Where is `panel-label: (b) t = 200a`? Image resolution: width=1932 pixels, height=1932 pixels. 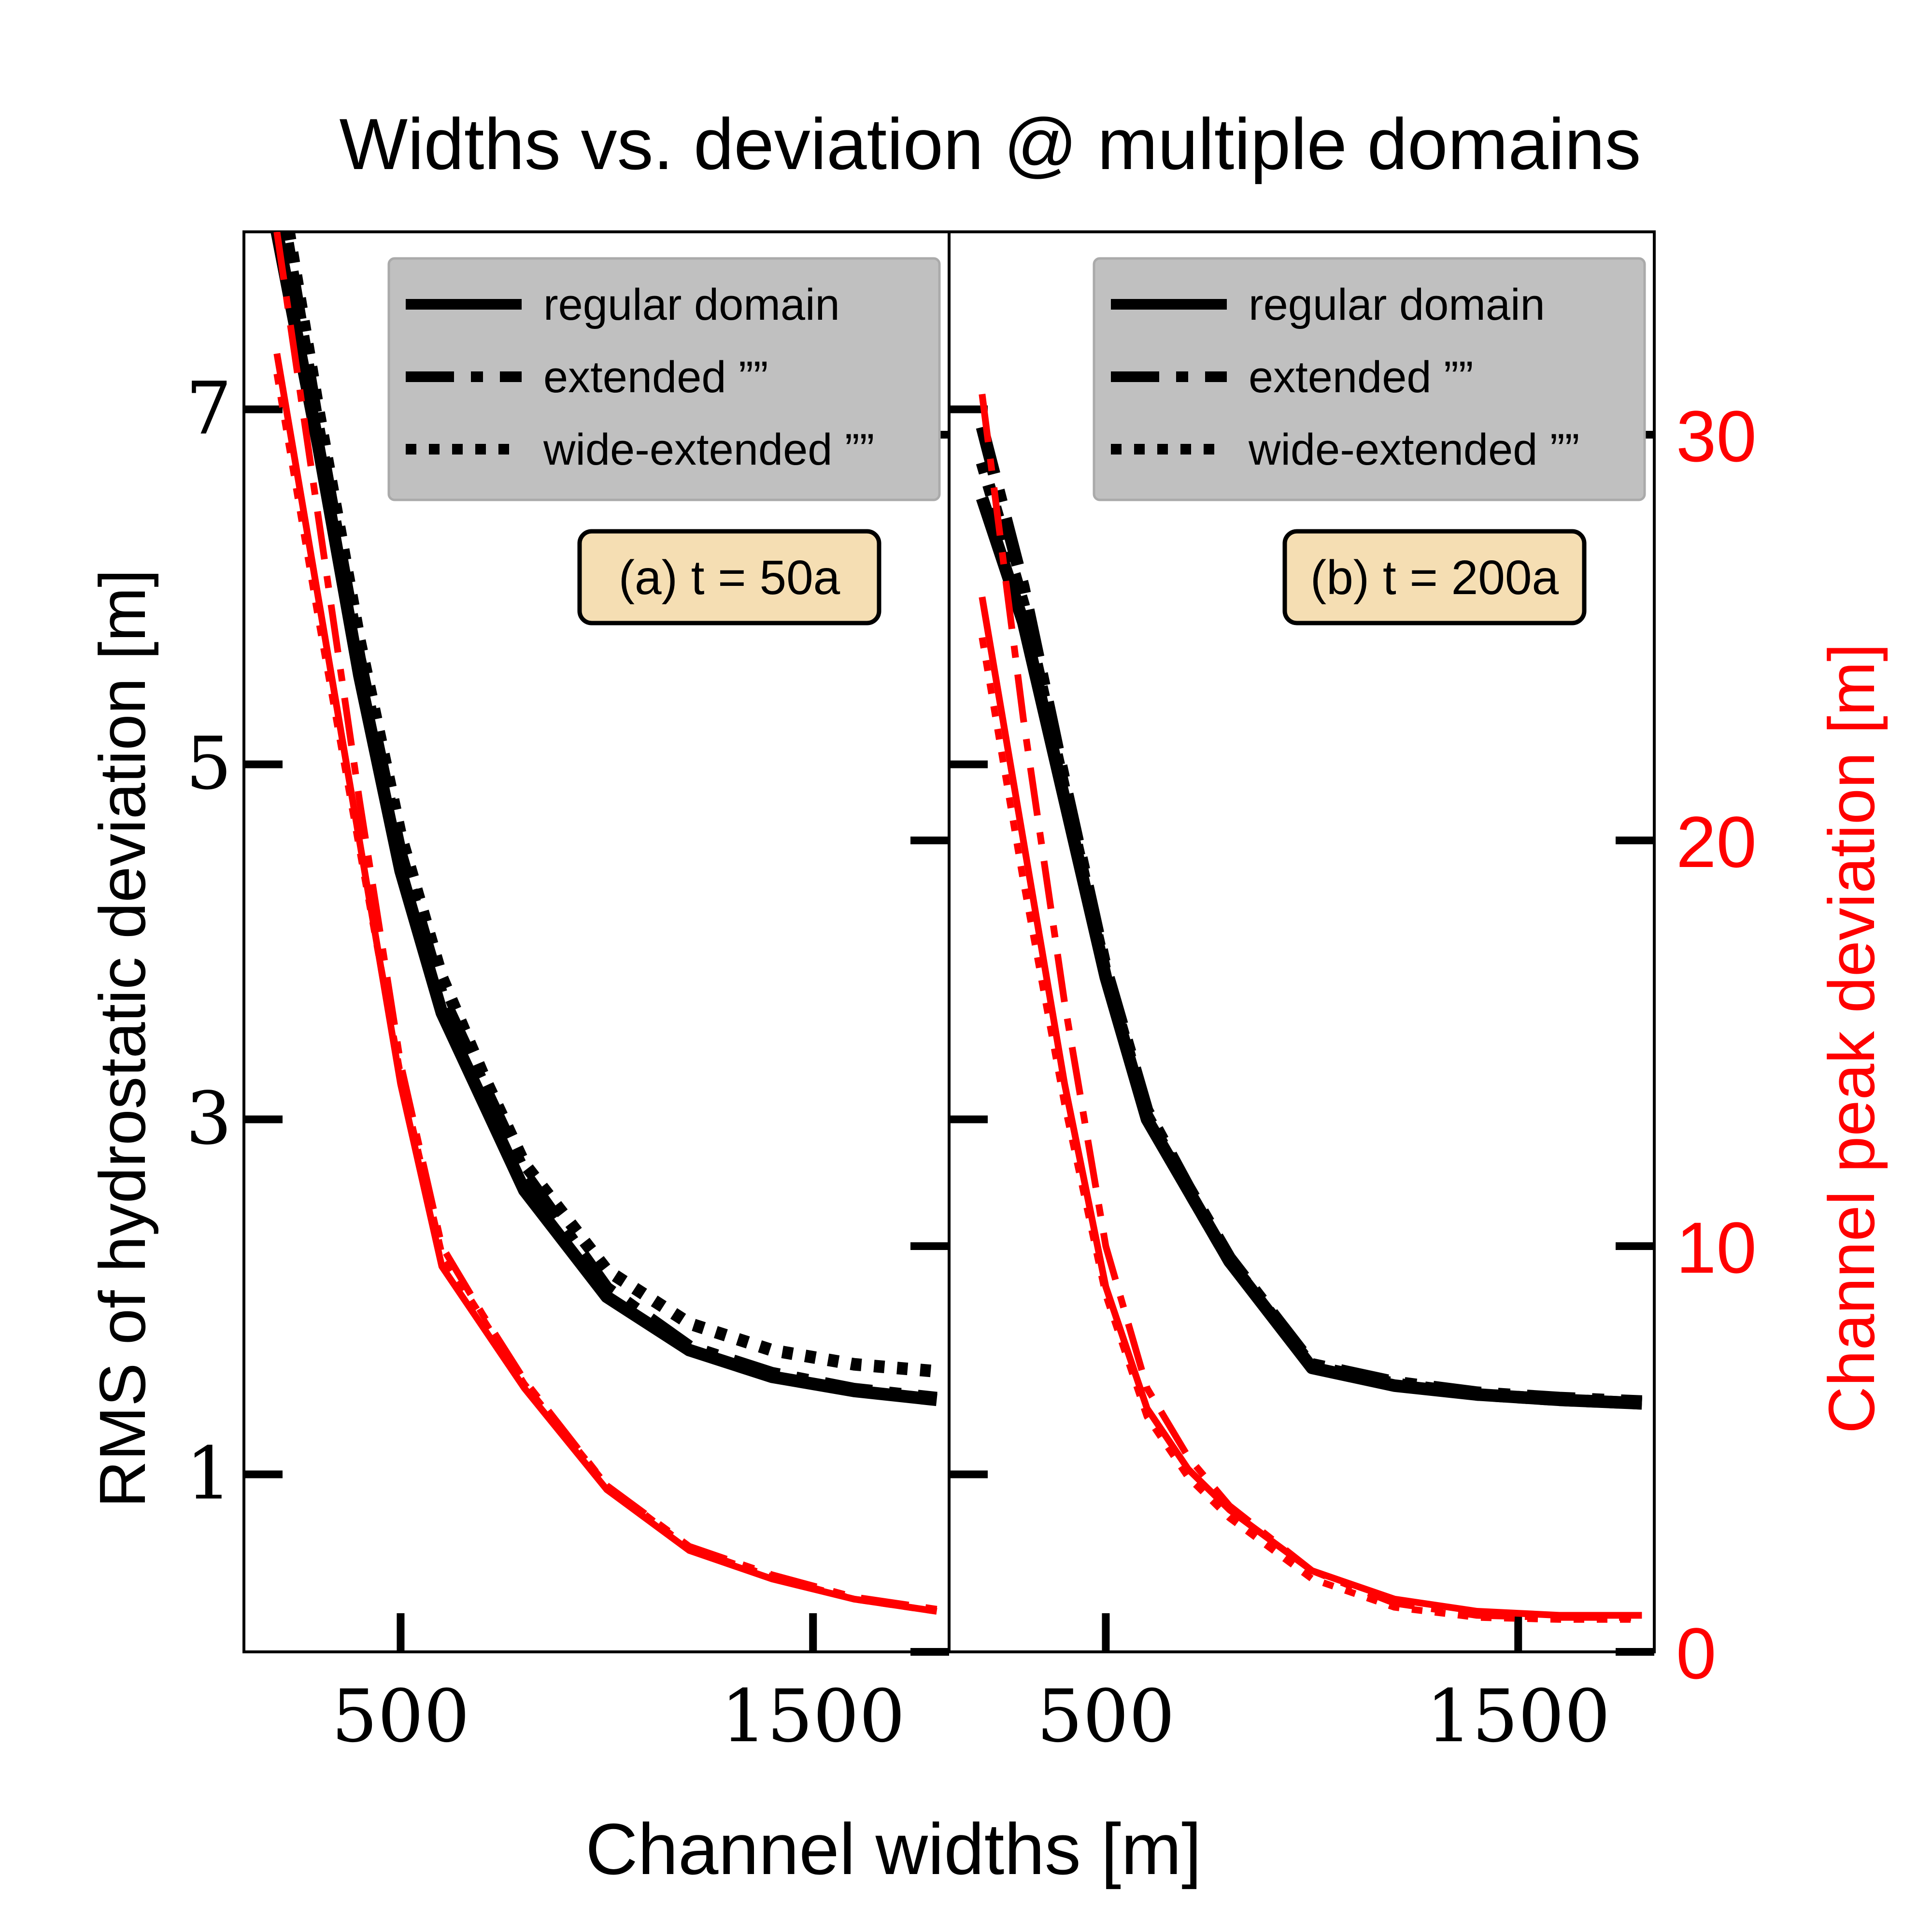 panel-label: (b) t = 200a is located at coordinates (1434, 577).